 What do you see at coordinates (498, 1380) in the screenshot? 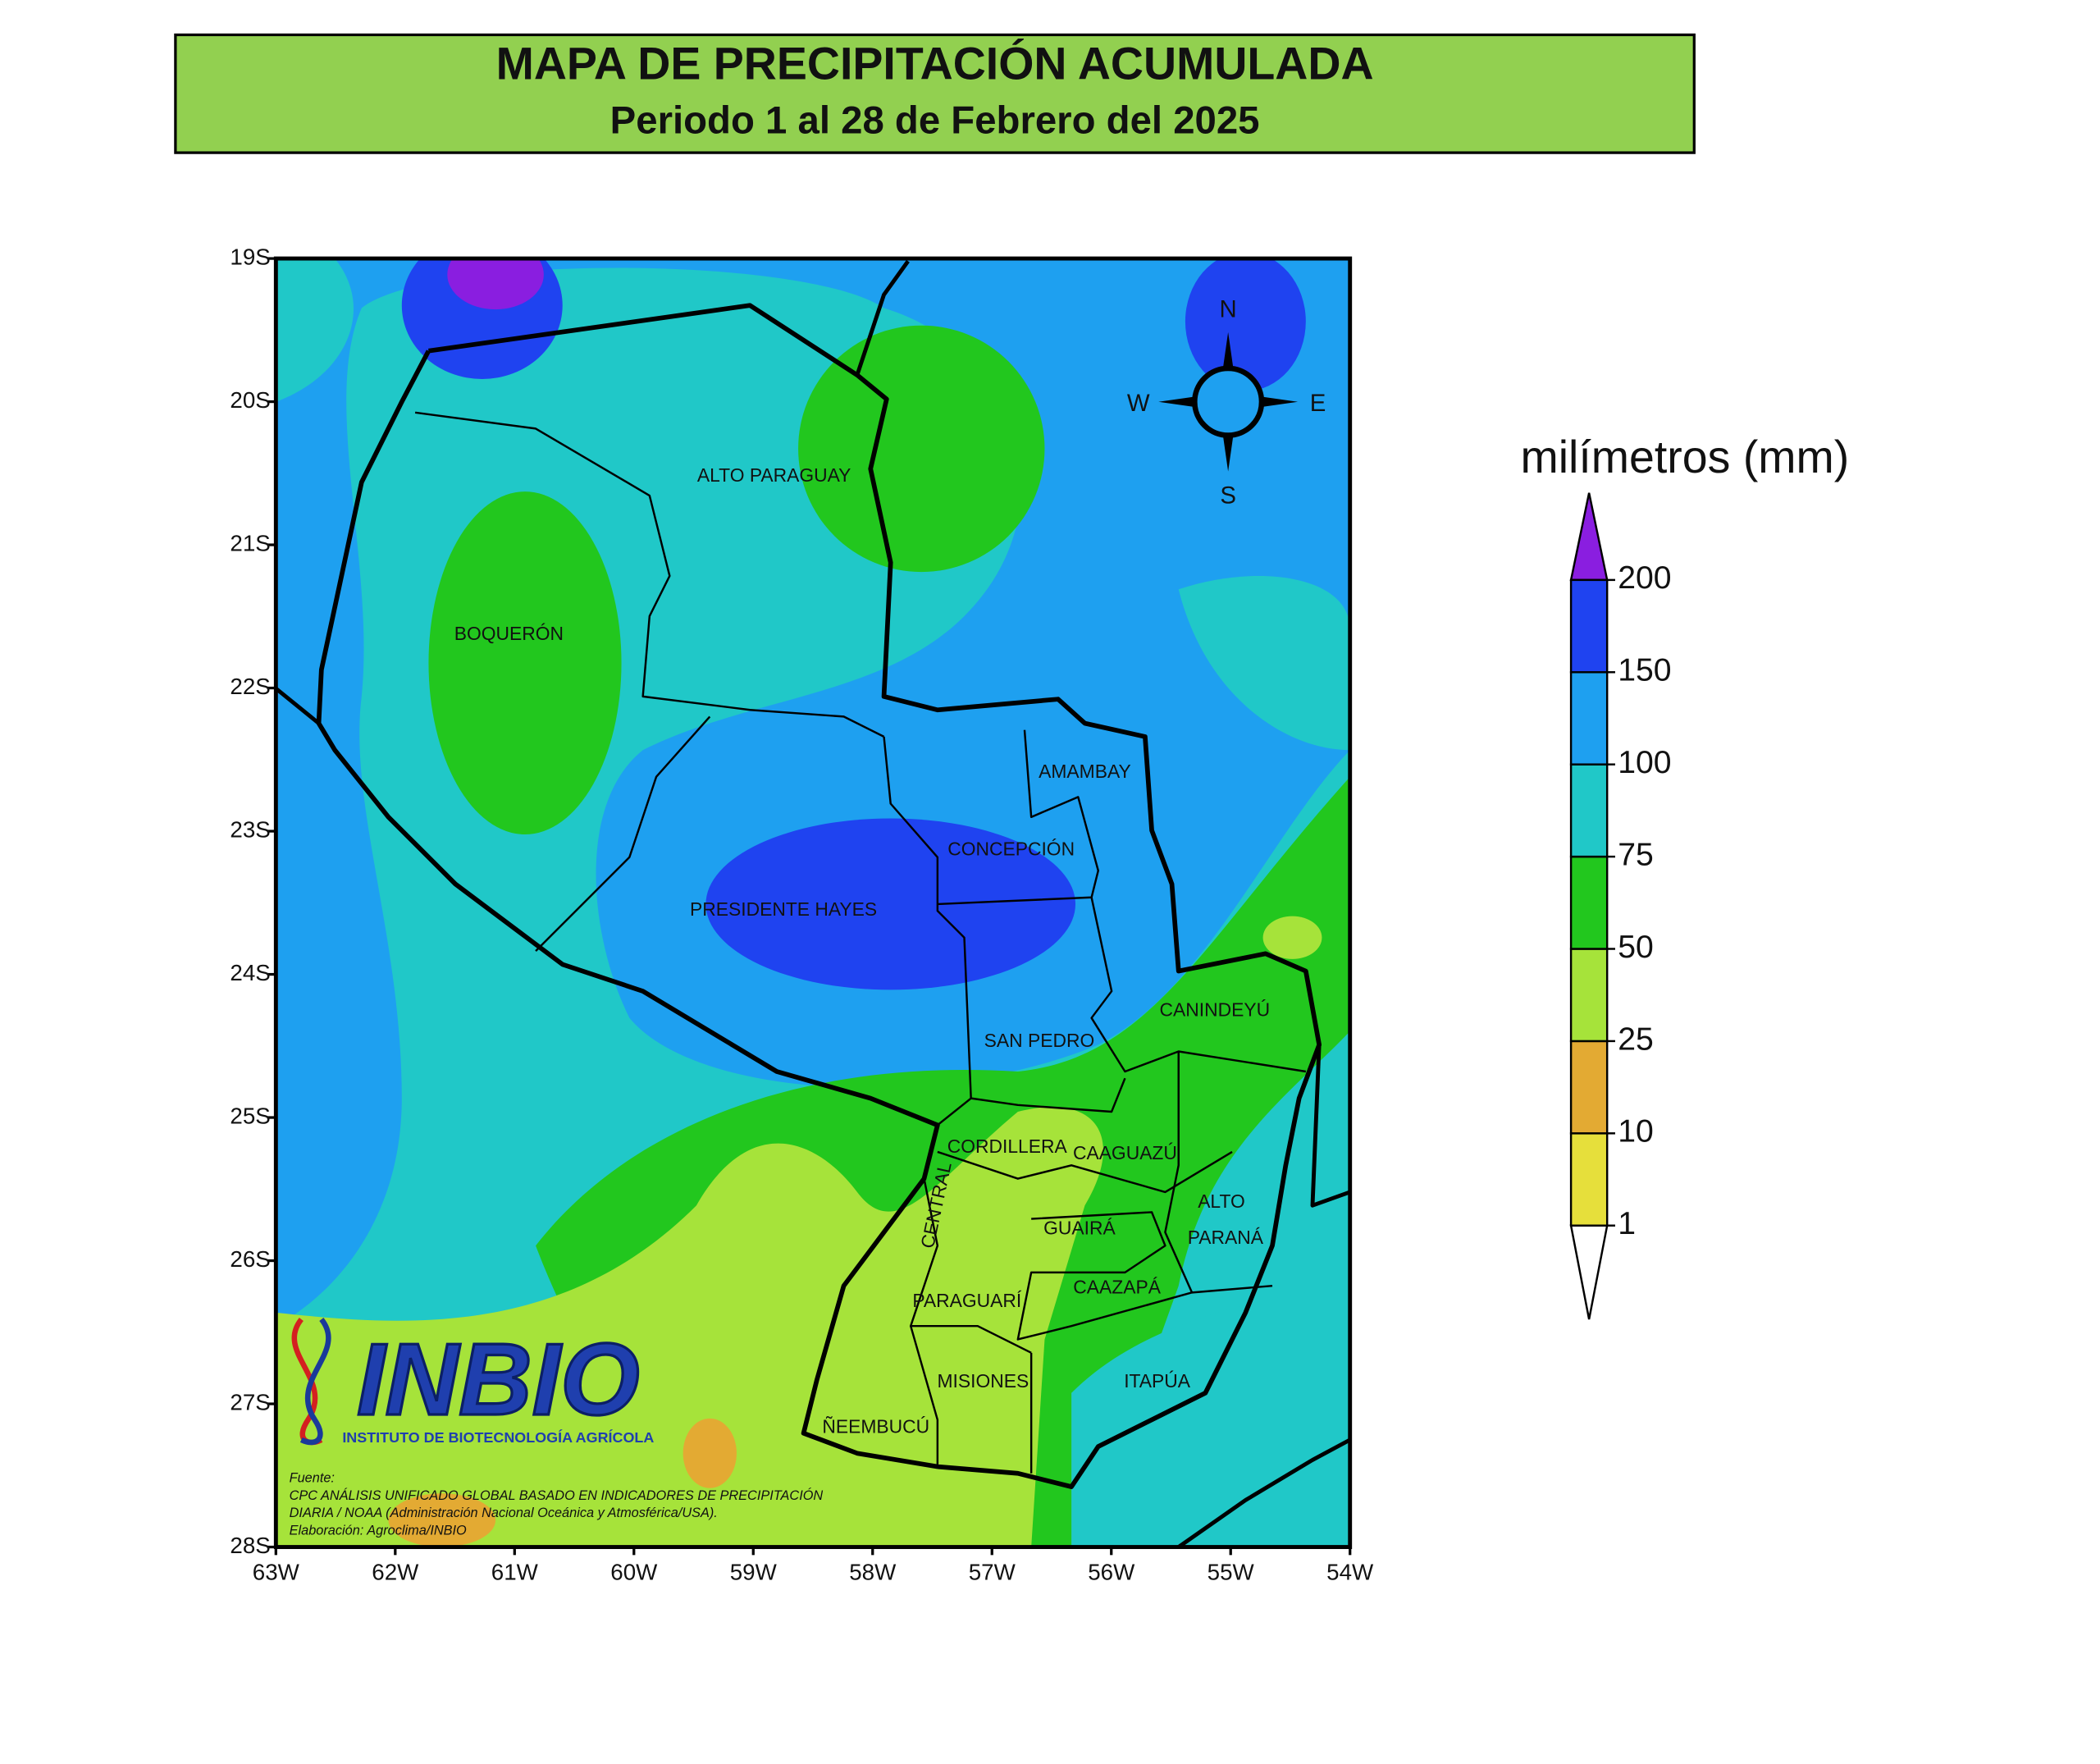
I see `logo-name: INBIO` at bounding box center [498, 1380].